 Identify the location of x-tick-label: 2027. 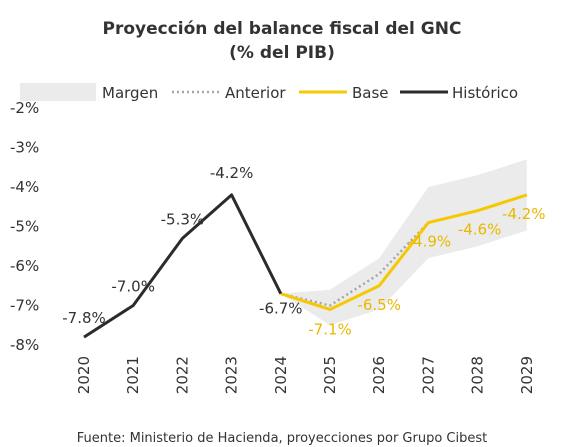
(428, 375).